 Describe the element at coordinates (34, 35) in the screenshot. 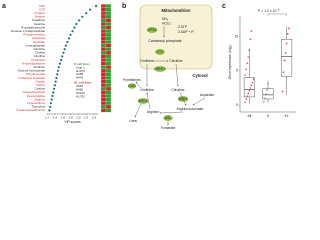

I see `metabolite-label: Phosphocreatine` at that location.